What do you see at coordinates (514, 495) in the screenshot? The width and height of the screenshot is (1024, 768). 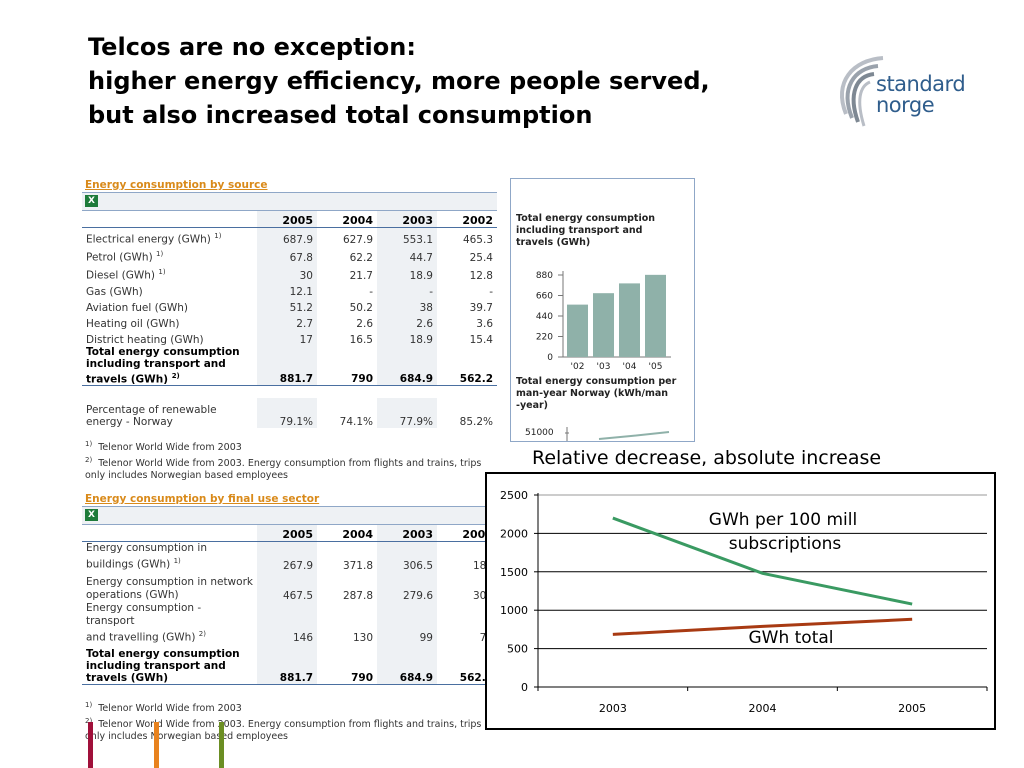 I see `y-tick-label: 2500` at bounding box center [514, 495].